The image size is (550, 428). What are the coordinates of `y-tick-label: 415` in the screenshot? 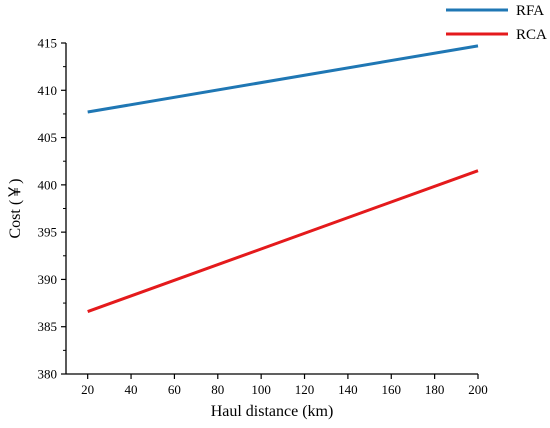 It's located at (48, 43).